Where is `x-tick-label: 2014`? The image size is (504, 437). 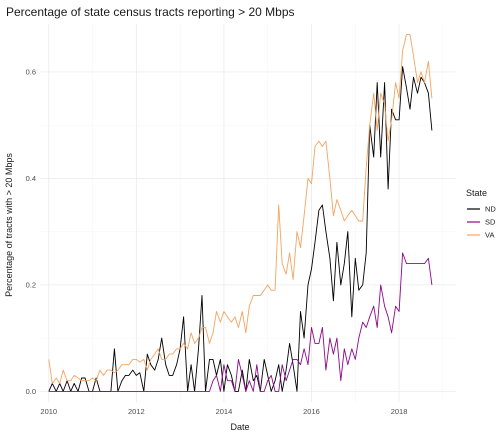 x-tick-label: 2014 is located at coordinates (224, 411).